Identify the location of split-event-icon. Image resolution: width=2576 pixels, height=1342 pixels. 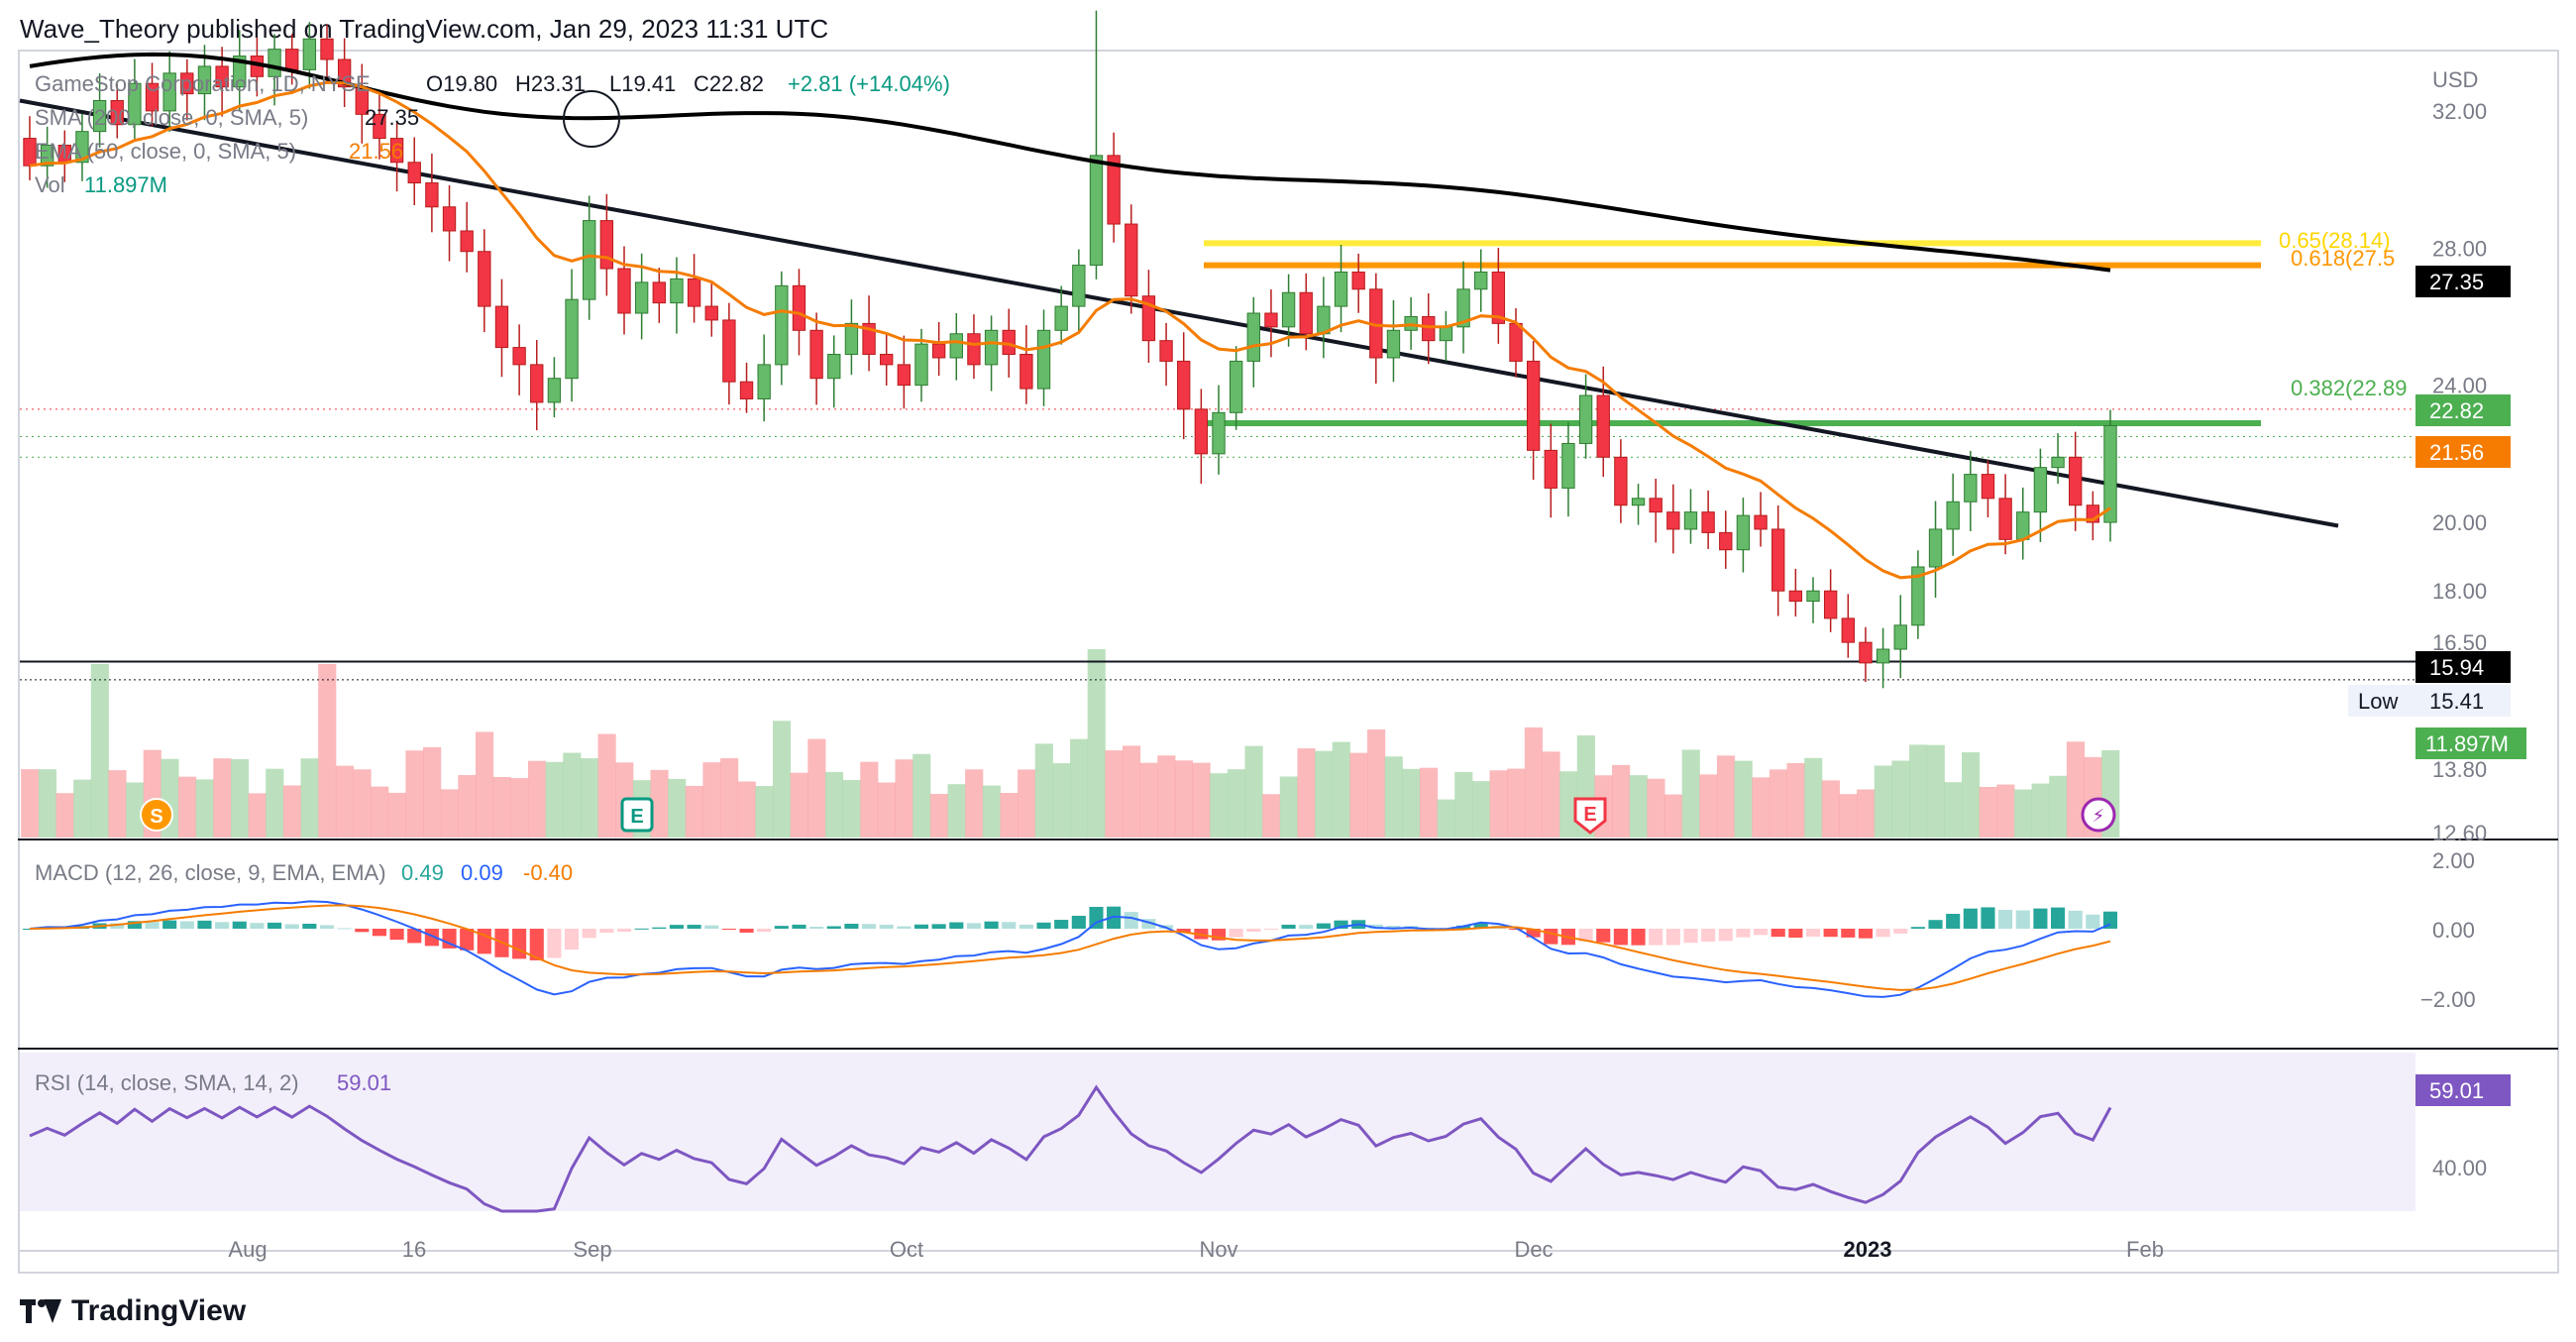
(157, 815).